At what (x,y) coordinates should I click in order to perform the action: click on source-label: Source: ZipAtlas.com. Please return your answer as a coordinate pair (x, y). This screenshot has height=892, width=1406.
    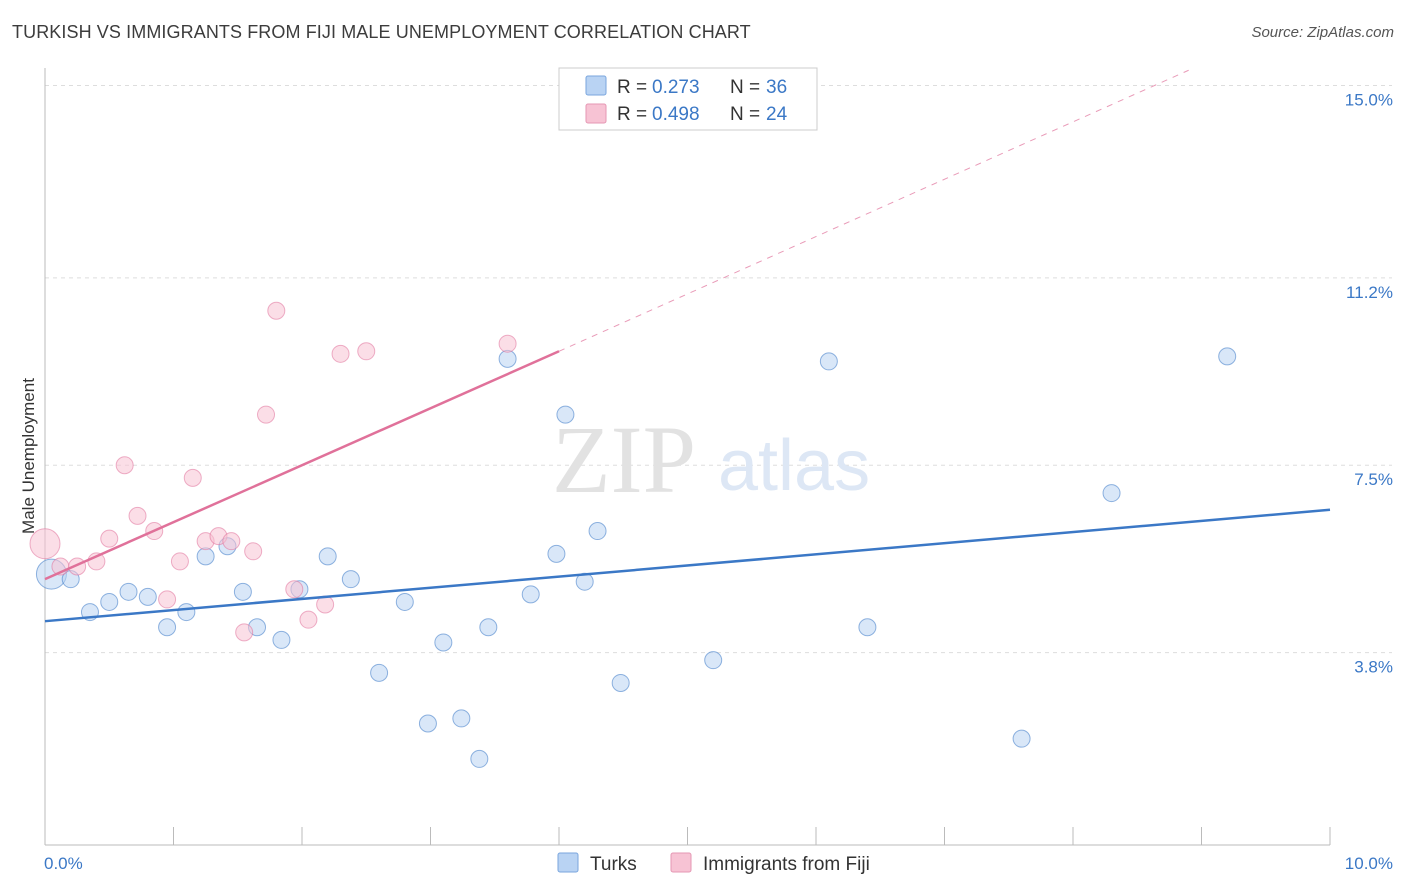
    Looking at the image, I should click on (1322, 32).